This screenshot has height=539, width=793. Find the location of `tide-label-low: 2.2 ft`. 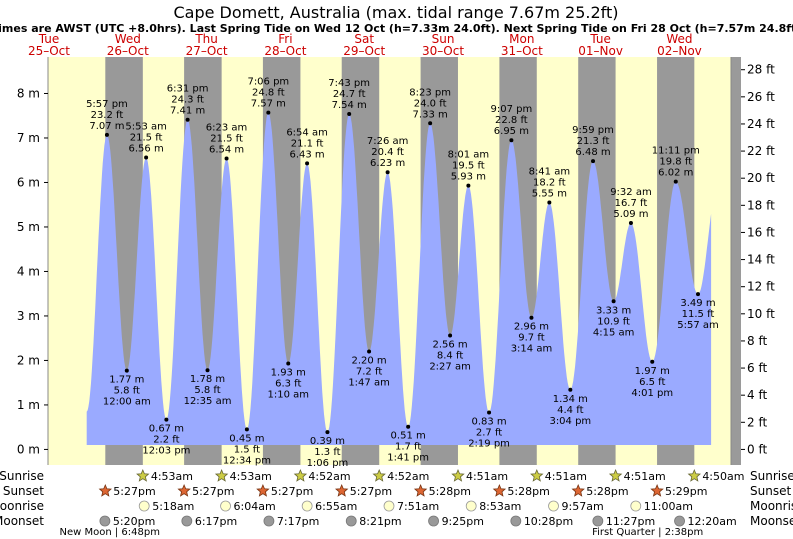

tide-label-low: 2.2 ft is located at coordinates (166, 440).